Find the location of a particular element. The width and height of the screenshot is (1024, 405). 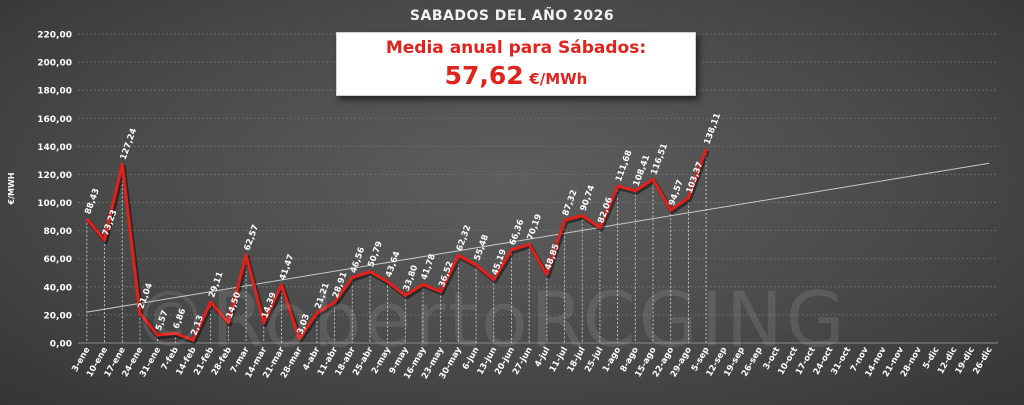

annual-average-value-line: 57,62 €/MWh is located at coordinates (516, 75).